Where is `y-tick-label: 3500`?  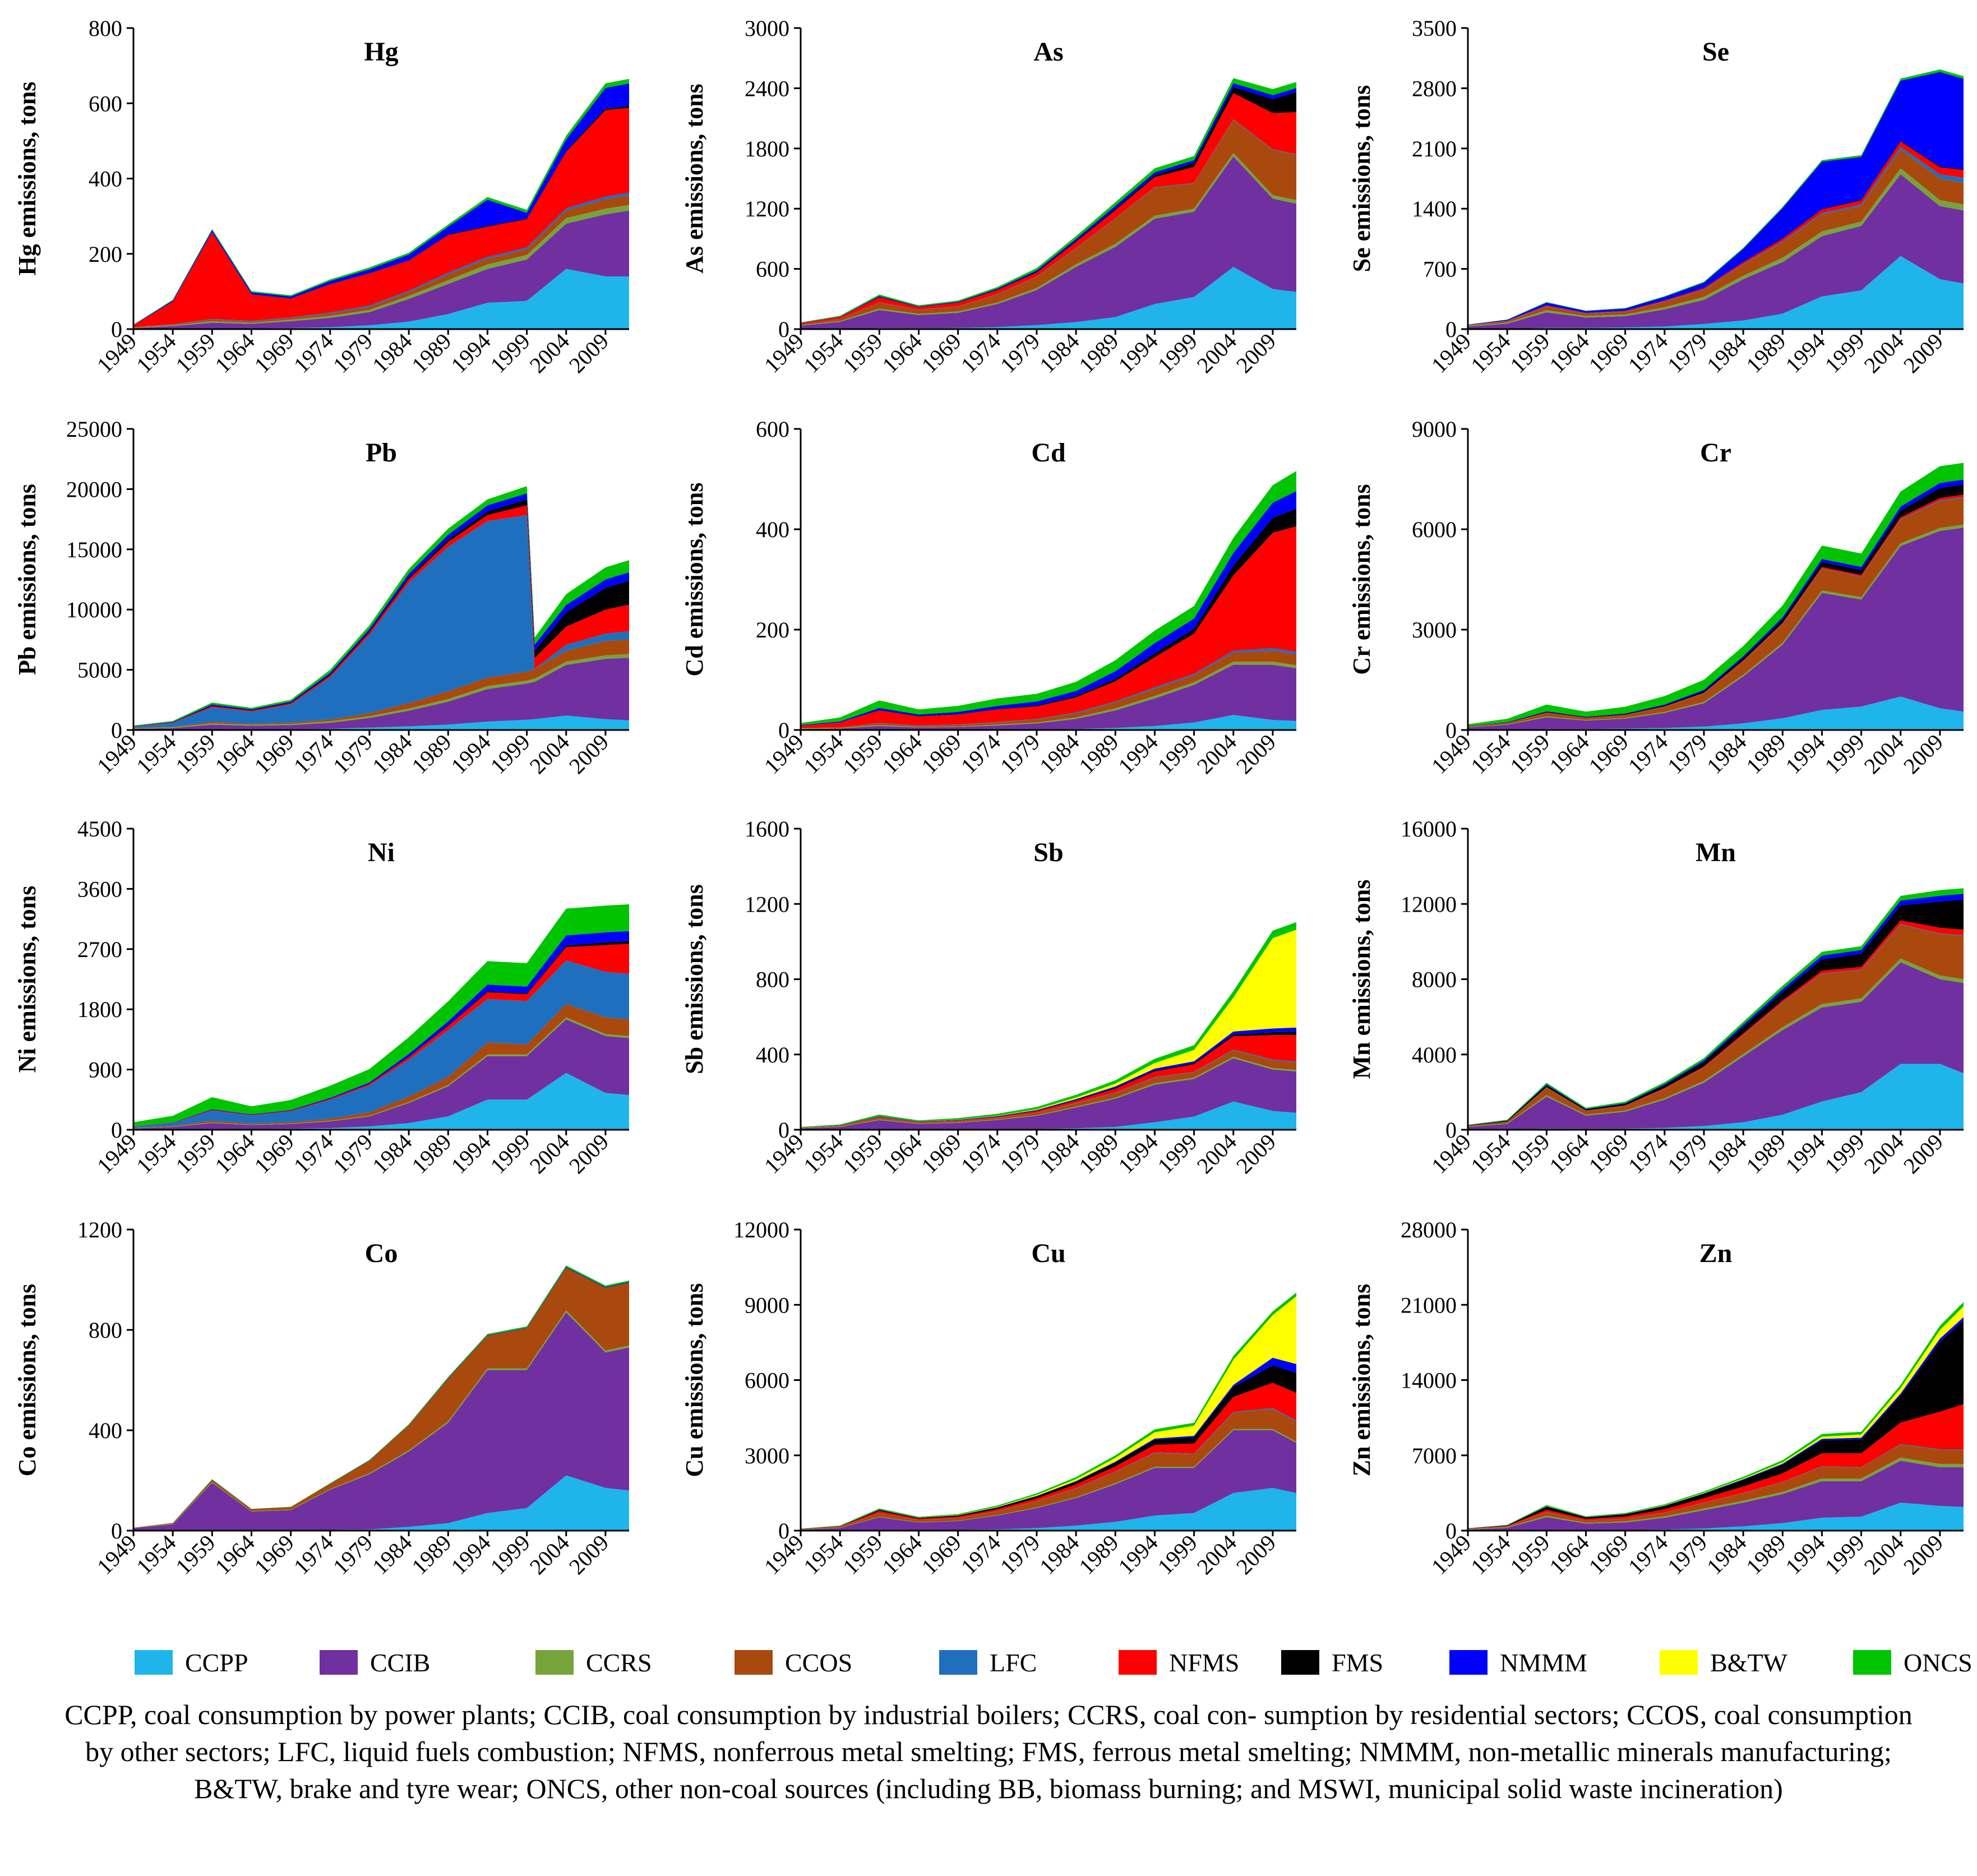 y-tick-label: 3500 is located at coordinates (1434, 28).